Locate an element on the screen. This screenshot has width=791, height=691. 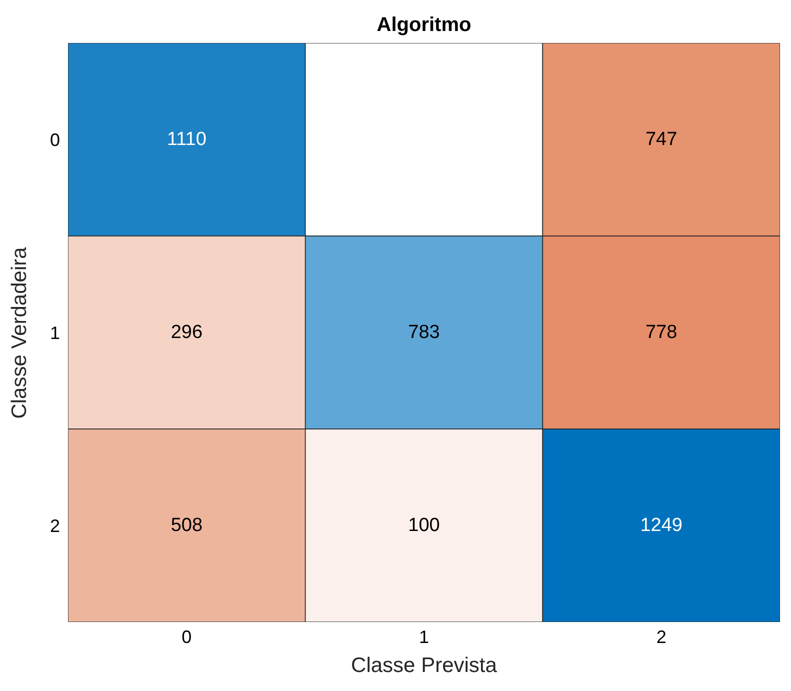
y-tick-label: 0 is located at coordinates (55, 140).